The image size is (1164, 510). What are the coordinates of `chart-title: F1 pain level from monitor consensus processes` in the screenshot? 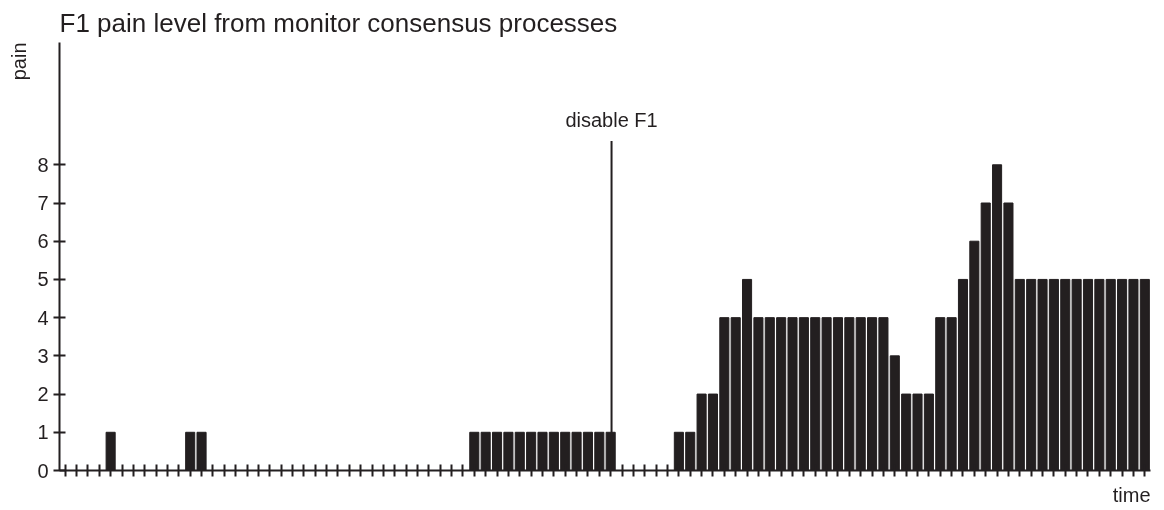 It's located at (338, 22).